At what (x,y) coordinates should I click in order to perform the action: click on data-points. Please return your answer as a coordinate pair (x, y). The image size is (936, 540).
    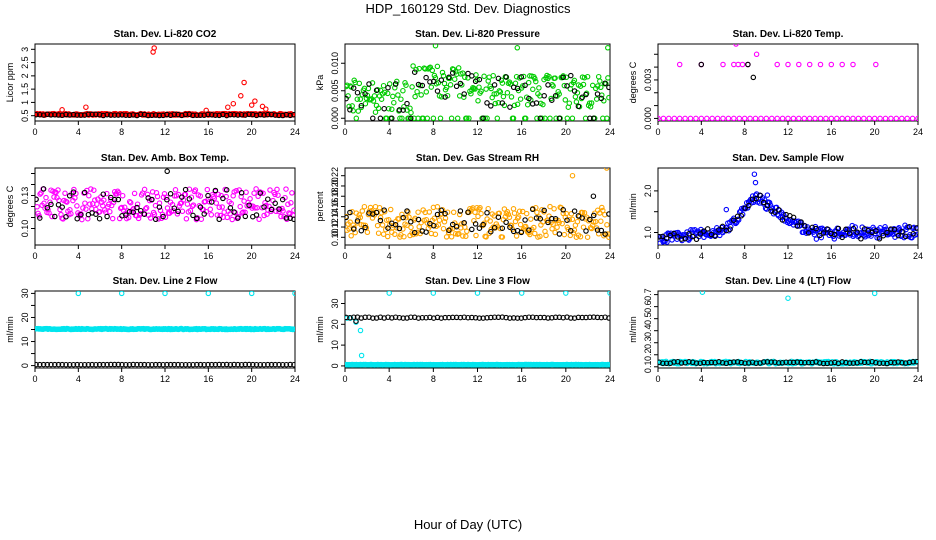
    Looking at the image, I should click on (788, 208).